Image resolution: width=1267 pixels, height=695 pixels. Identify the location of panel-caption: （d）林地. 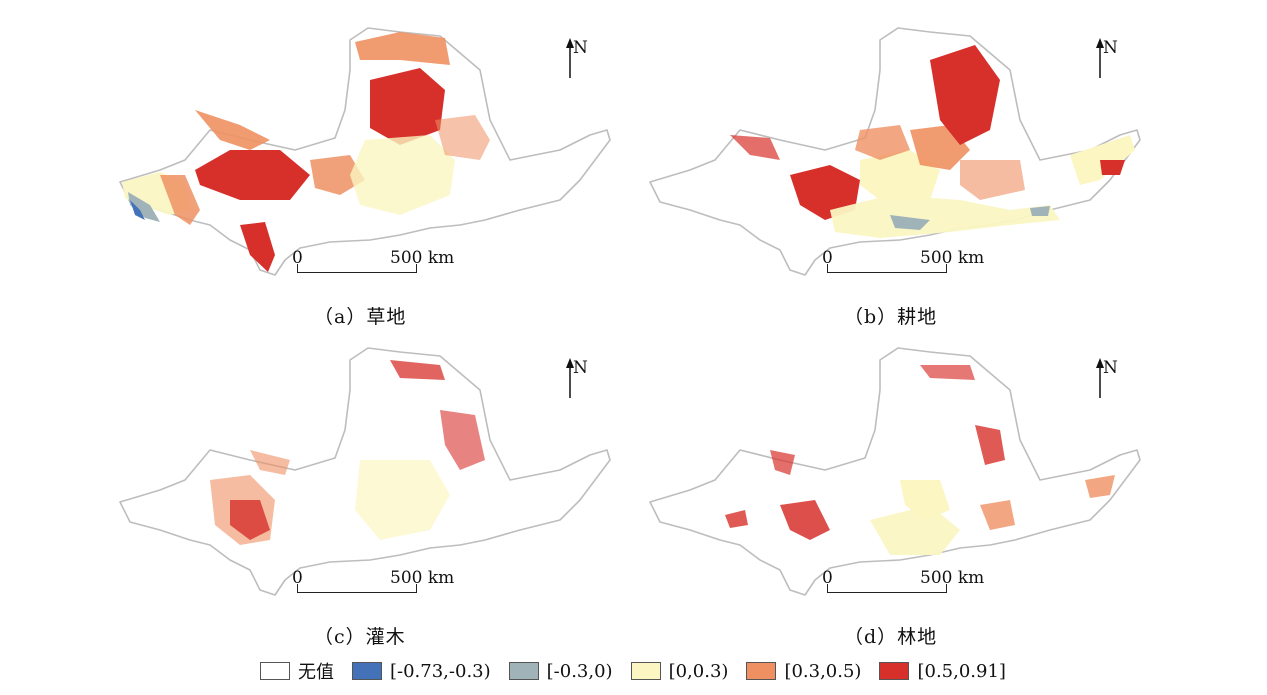
(891, 637).